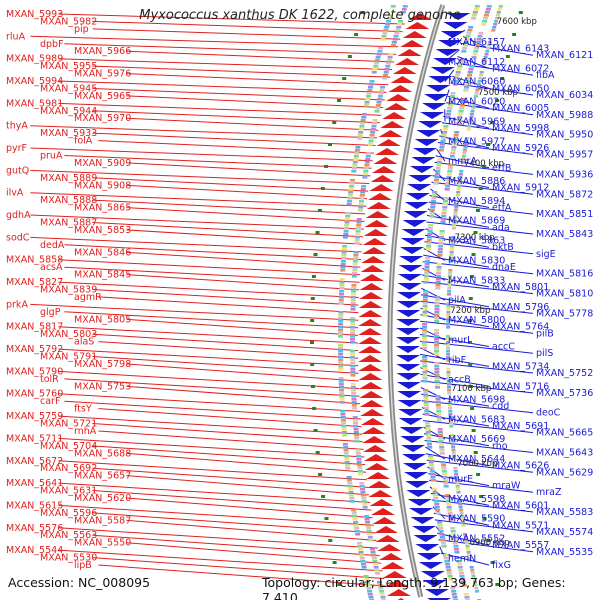 The image size is (600, 600). Describe the element at coordinates (500, 446) in the screenshot. I see `gene-label-reverse: rho` at that location.